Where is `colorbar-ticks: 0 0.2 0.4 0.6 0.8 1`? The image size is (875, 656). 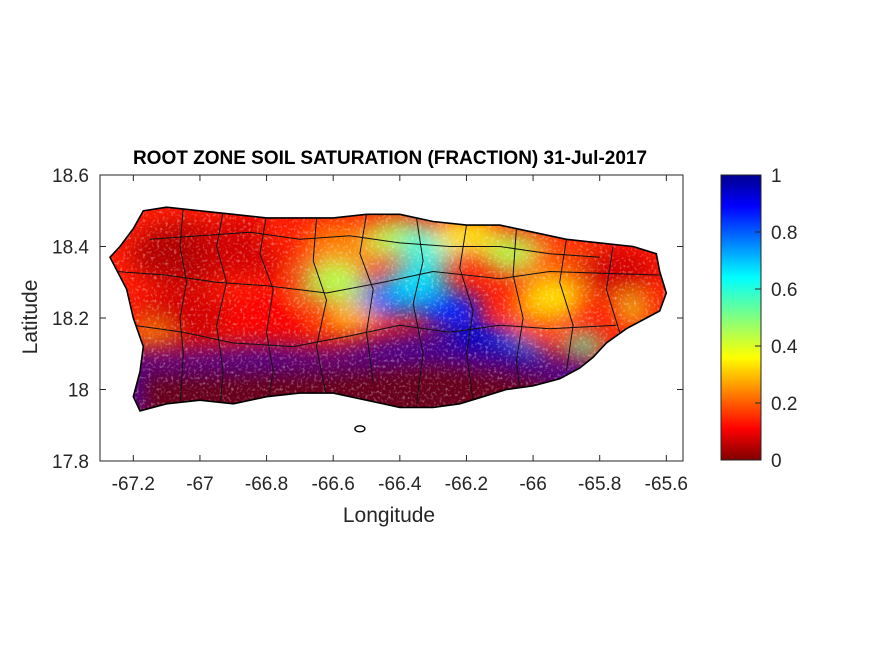 colorbar-ticks: 0 0.2 0.4 0.6 0.8 1 is located at coordinates (776, 319).